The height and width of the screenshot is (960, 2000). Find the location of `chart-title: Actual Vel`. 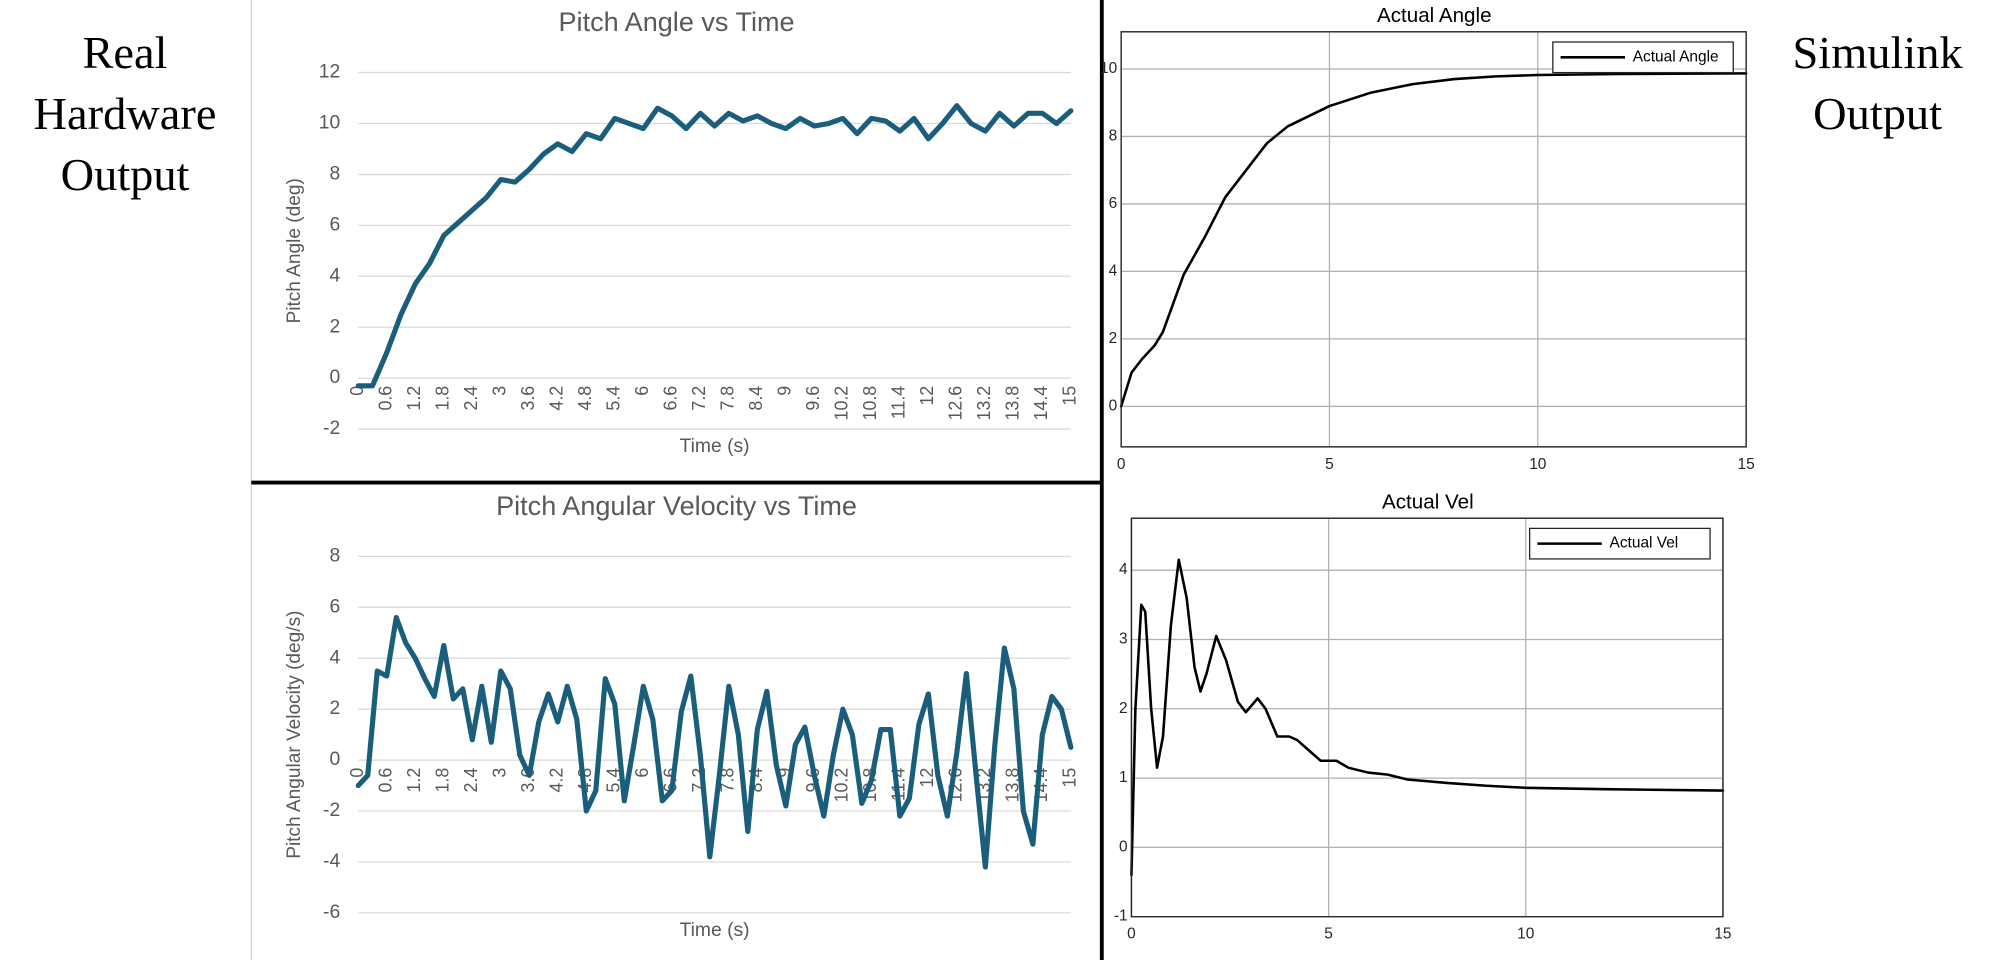

chart-title: Actual Vel is located at coordinates (1428, 501).